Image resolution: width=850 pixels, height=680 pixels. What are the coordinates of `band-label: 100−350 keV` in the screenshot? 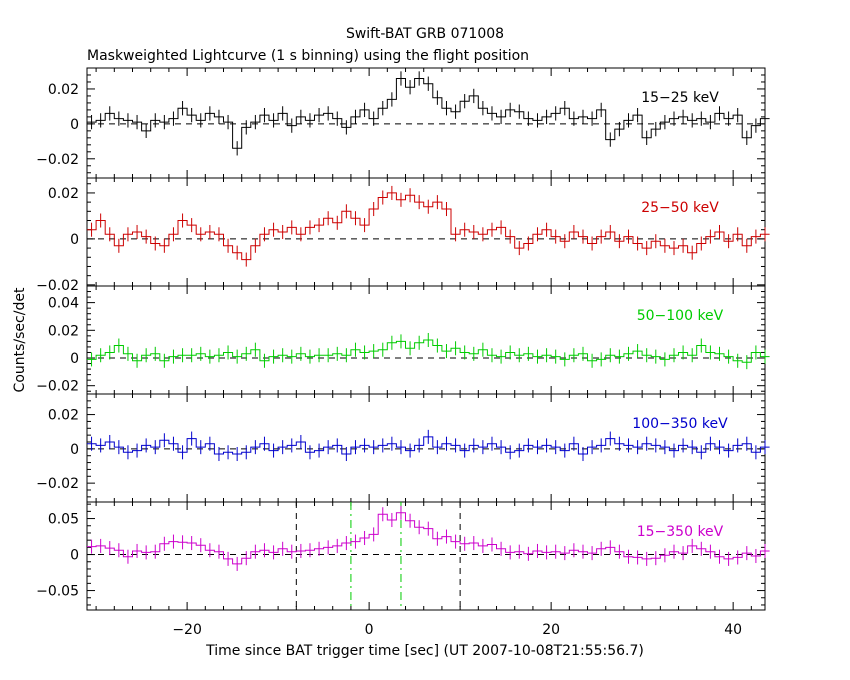 It's located at (680, 424).